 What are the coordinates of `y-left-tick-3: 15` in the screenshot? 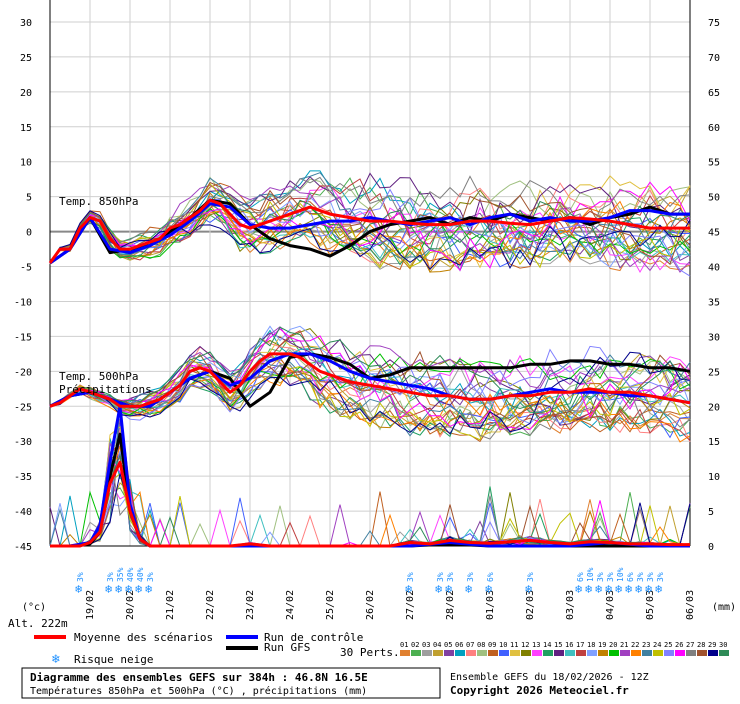 It's located at (26, 128).